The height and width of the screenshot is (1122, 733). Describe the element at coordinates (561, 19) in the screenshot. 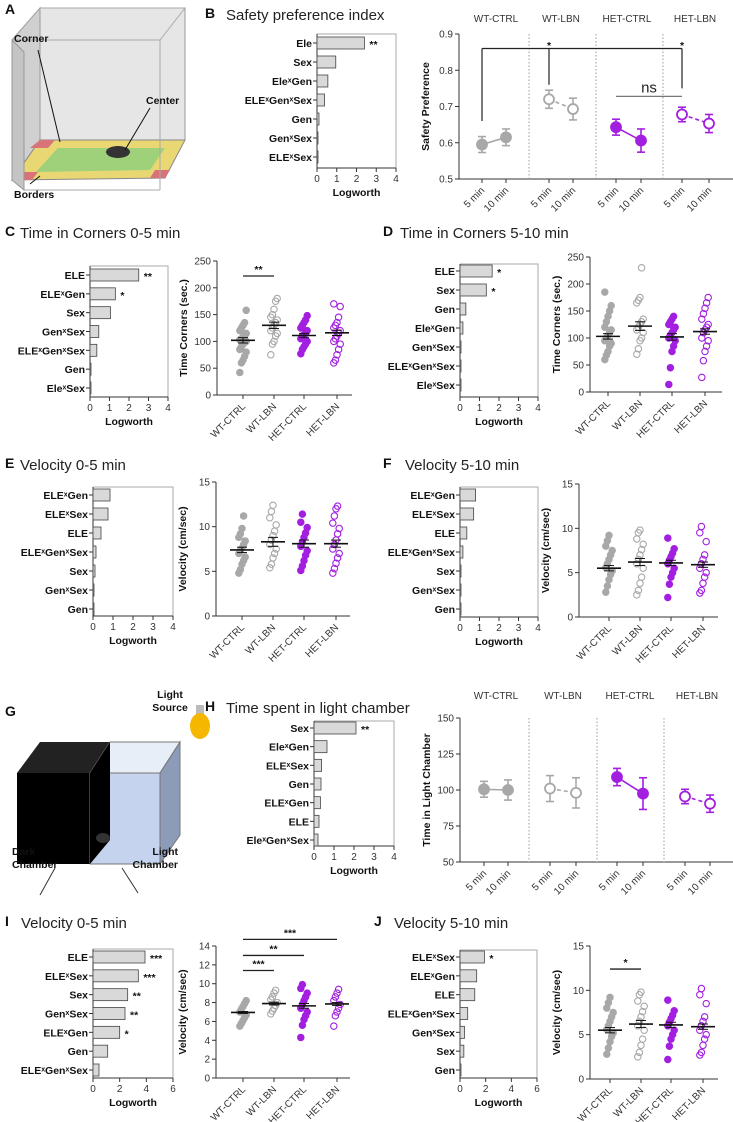

I see `group-header: WT-LBN` at that location.